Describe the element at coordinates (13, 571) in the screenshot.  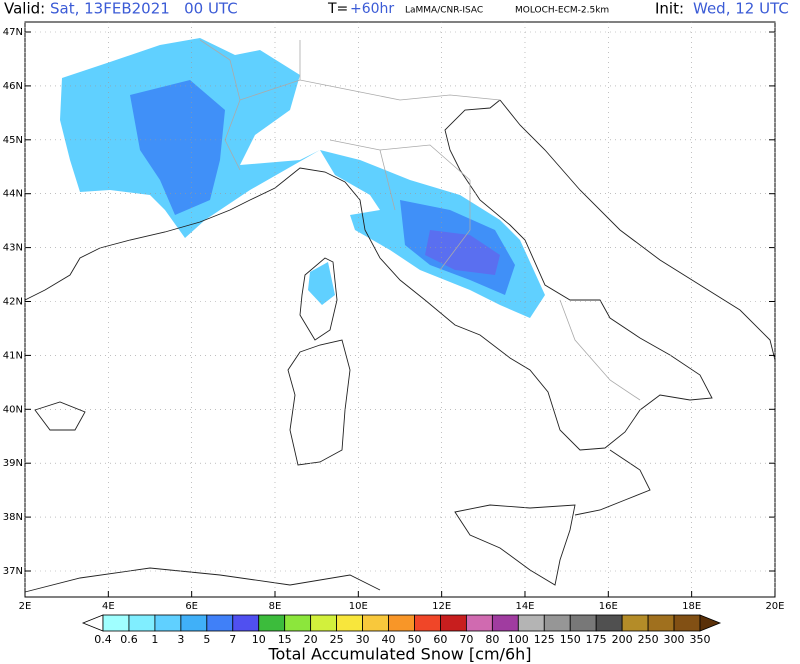
I see `lat-label: 37N` at that location.